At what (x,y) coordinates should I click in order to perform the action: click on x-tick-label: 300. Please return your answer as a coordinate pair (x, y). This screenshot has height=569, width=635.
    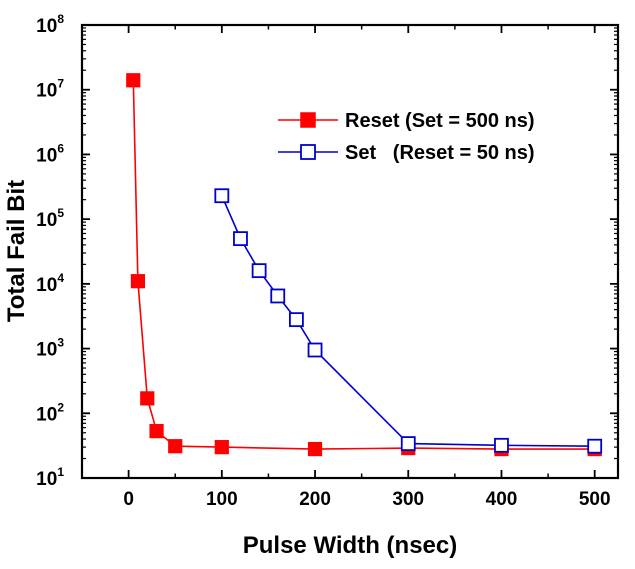
    Looking at the image, I should click on (408, 499).